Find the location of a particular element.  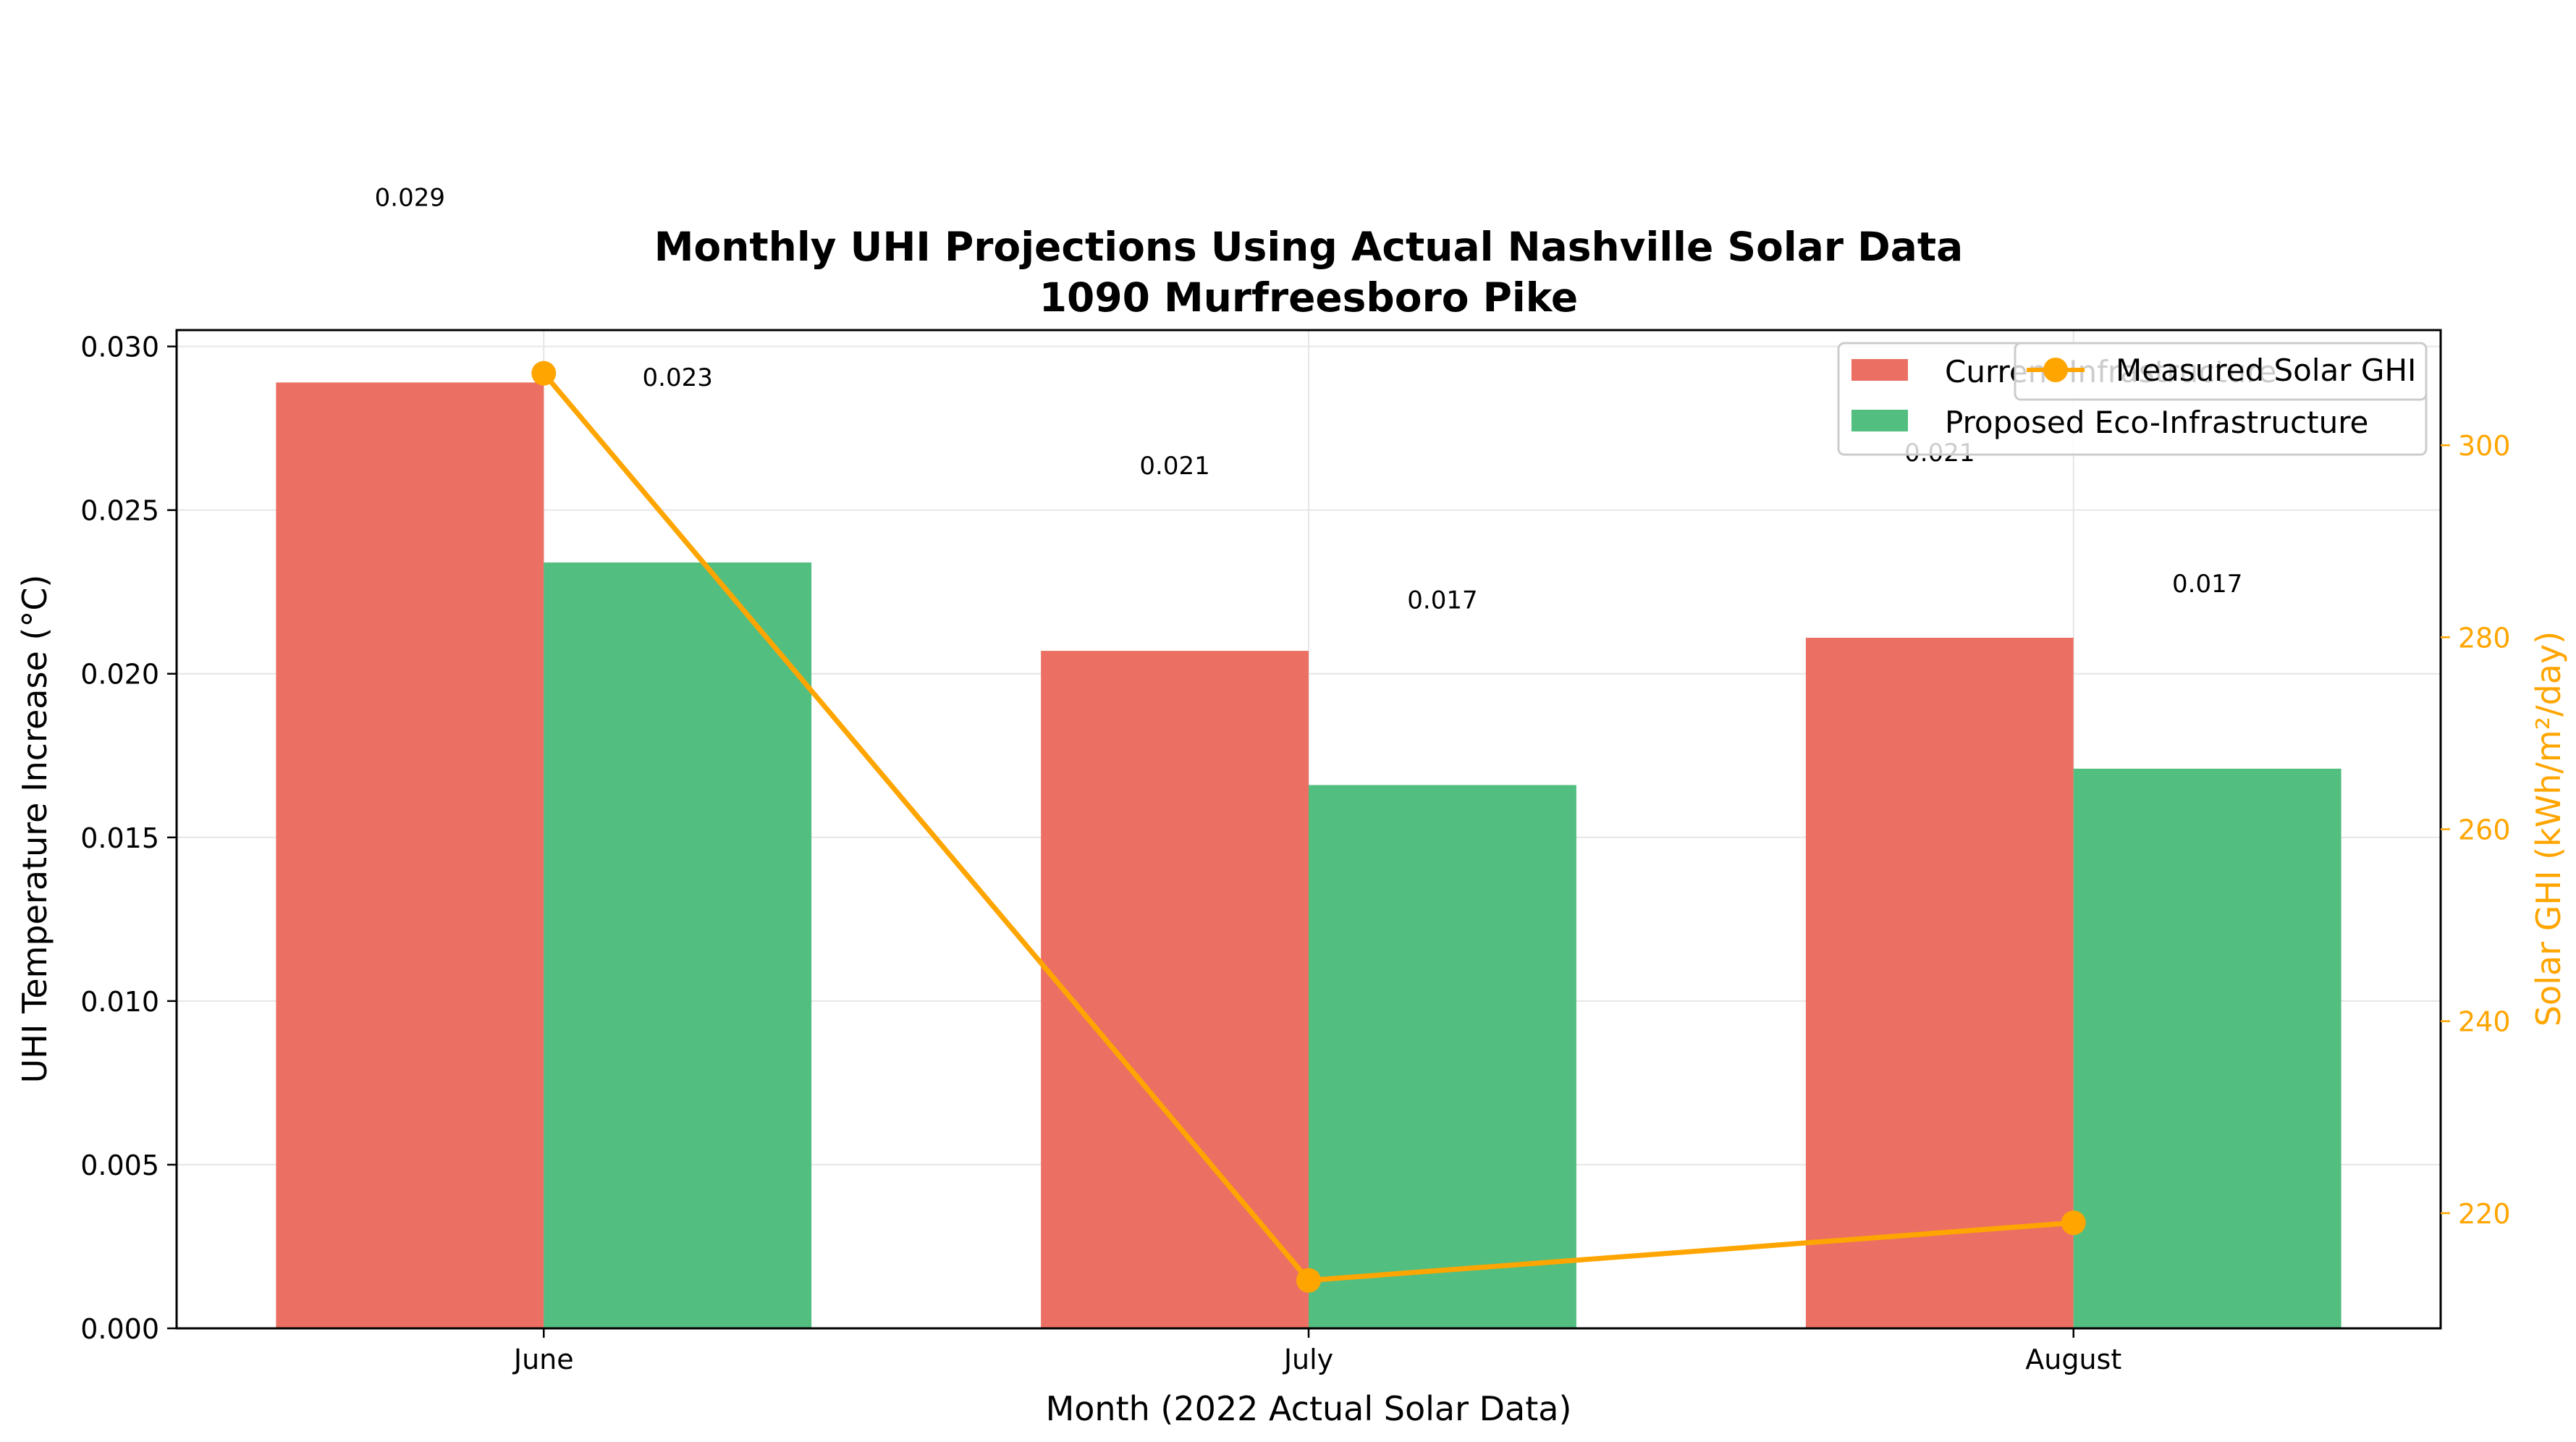

legend-label-proposed: Proposed Eco-Infrastructure is located at coordinates (2156, 423).